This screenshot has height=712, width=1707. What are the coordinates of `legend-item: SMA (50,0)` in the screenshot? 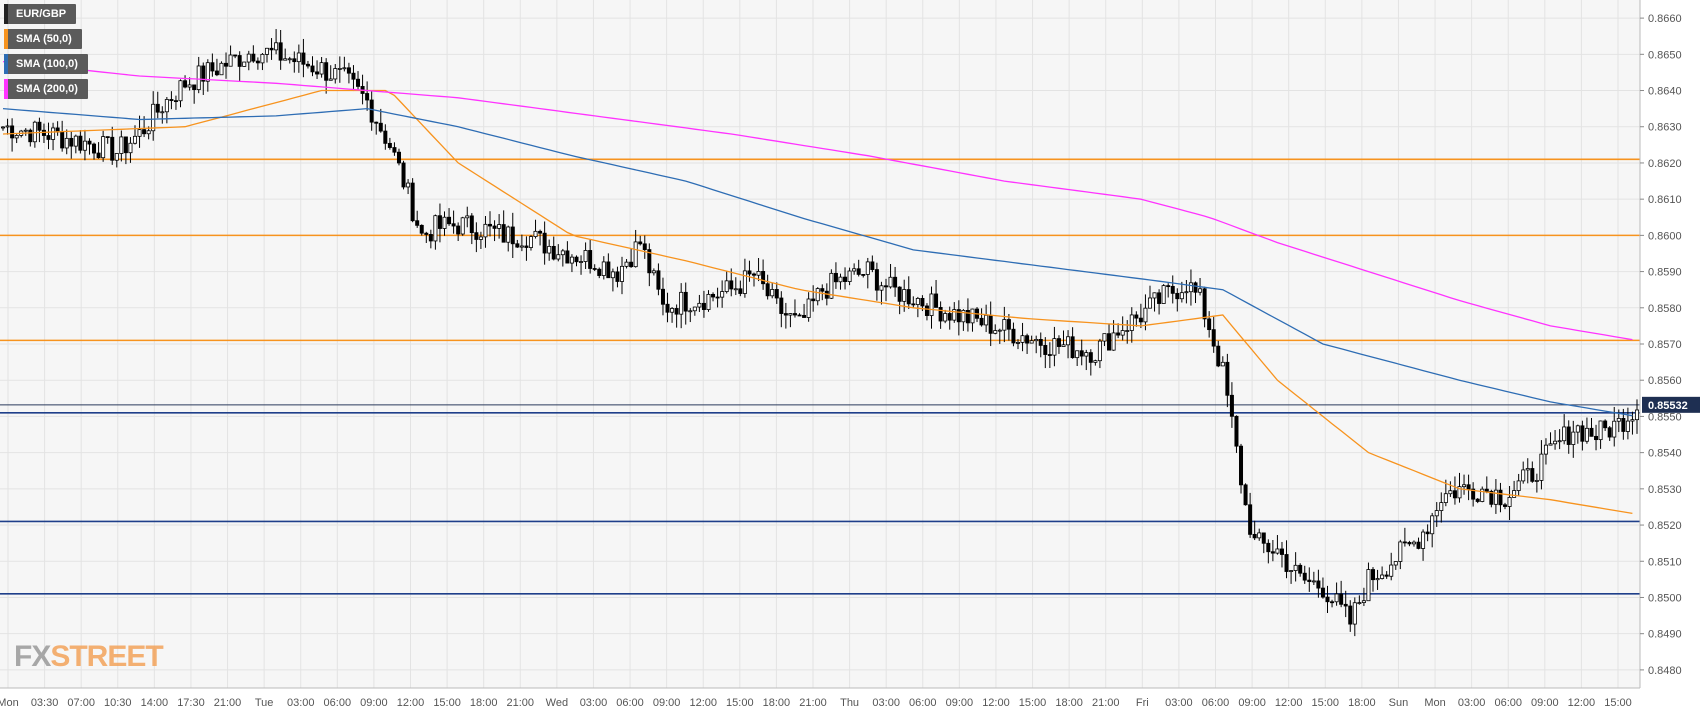 It's located at (43, 39).